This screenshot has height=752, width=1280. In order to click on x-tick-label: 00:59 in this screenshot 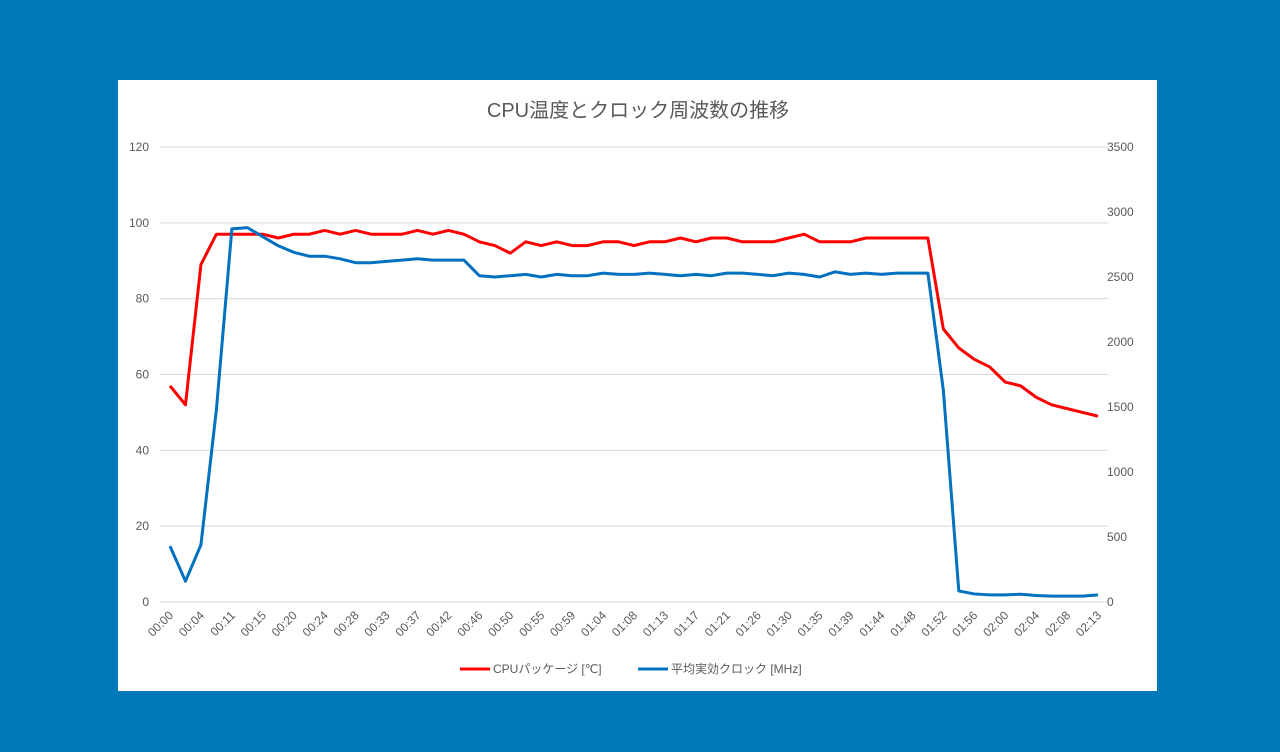, I will do `click(562, 623)`.